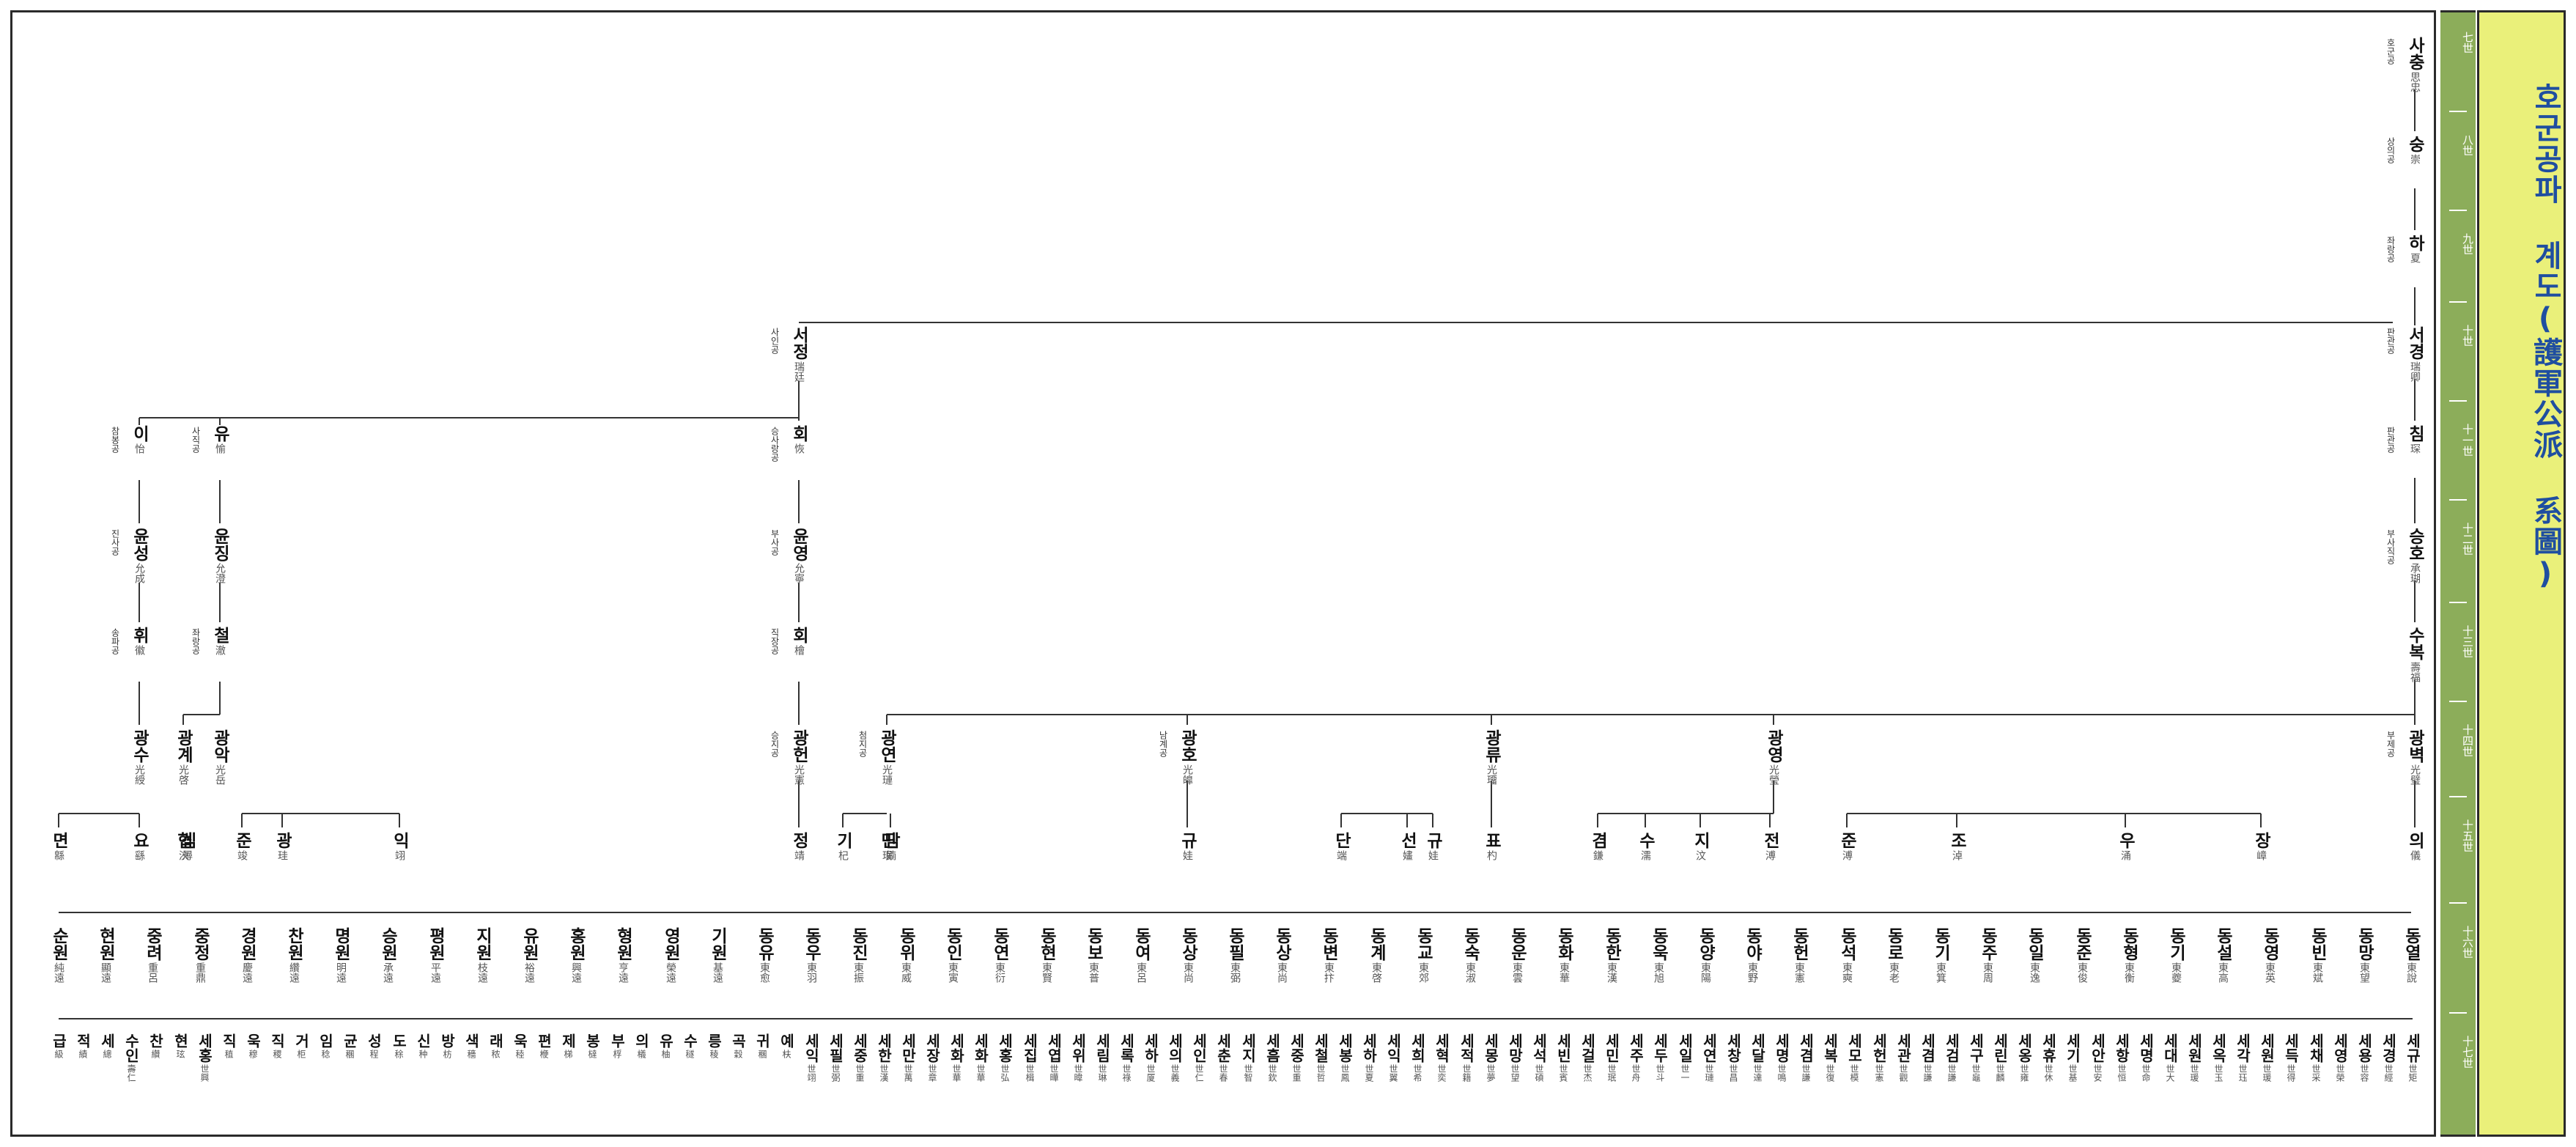  What do you see at coordinates (1150, 1073) in the screenshot?
I see `person-hanja: 世厦` at bounding box center [1150, 1073].